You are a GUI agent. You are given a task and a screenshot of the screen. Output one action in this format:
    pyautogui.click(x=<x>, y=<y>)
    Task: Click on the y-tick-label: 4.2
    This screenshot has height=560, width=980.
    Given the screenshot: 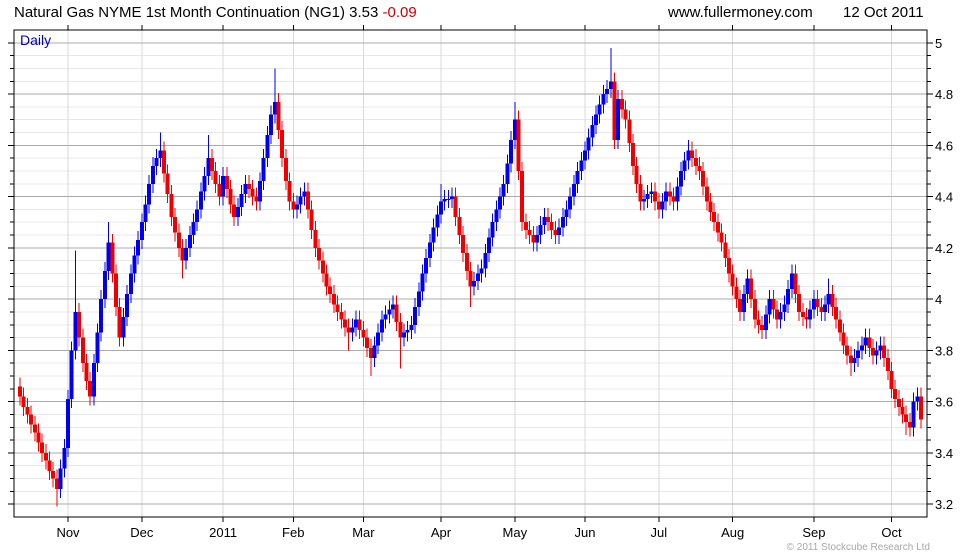 What is the action you would take?
    pyautogui.click(x=944, y=248)
    